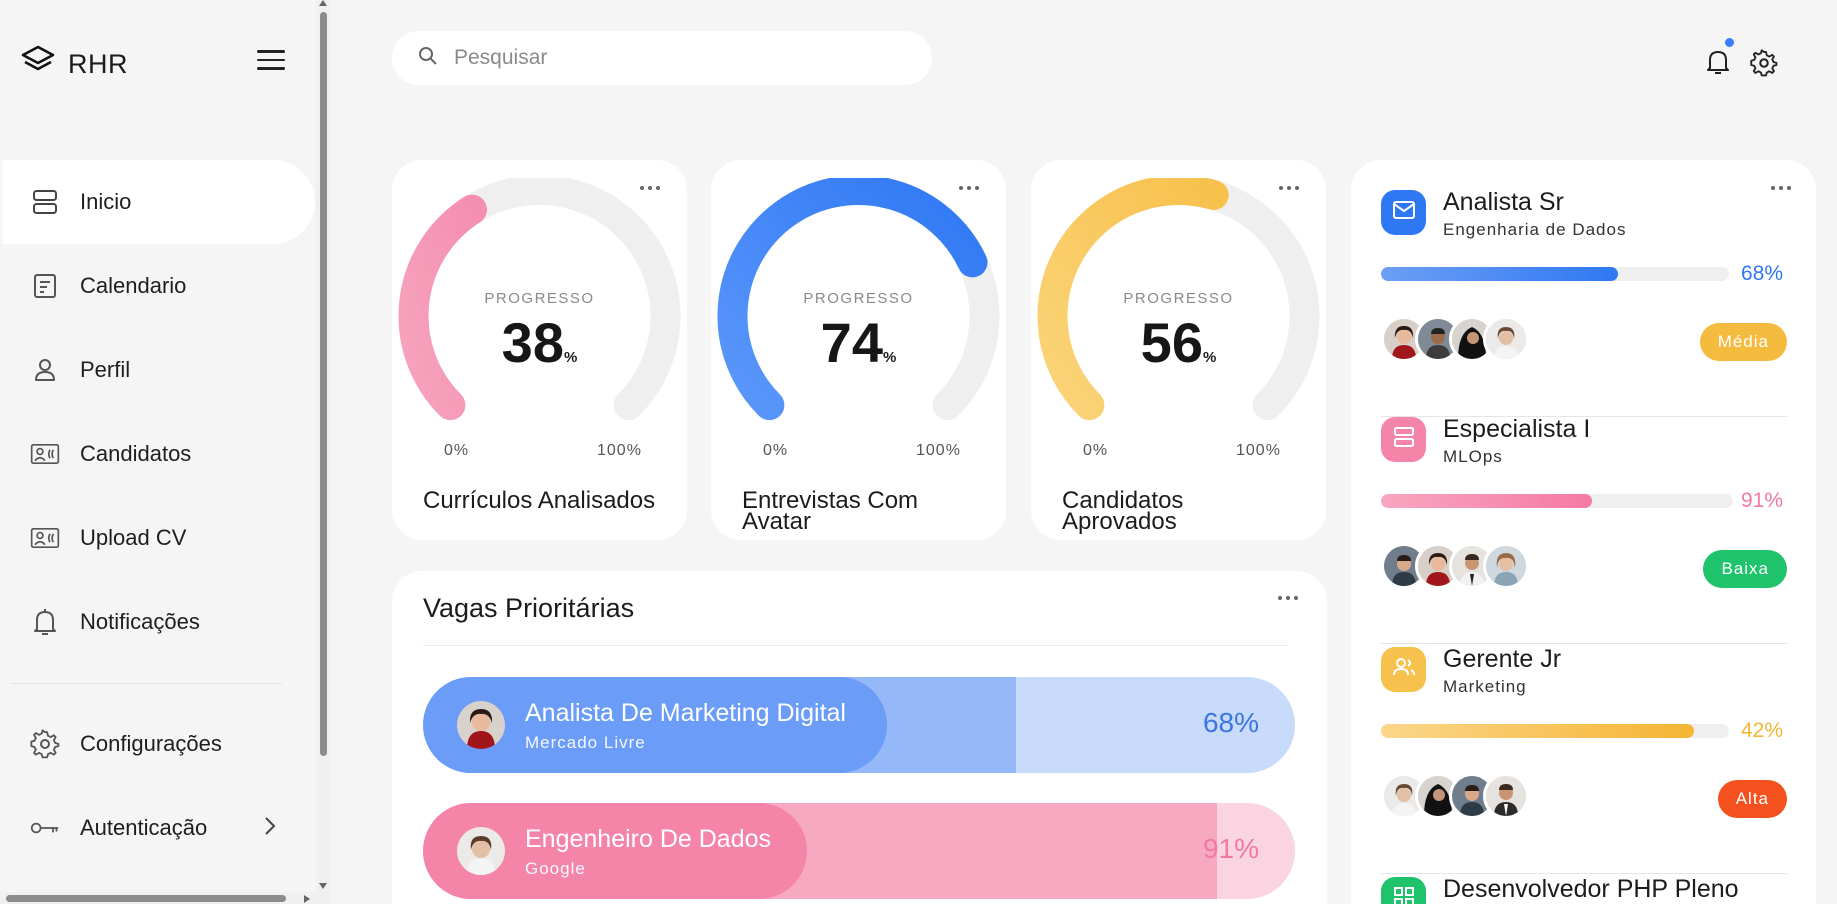 The width and height of the screenshot is (1837, 904). What do you see at coordinates (1718, 64) in the screenshot?
I see `notifications-bell-icon` at bounding box center [1718, 64].